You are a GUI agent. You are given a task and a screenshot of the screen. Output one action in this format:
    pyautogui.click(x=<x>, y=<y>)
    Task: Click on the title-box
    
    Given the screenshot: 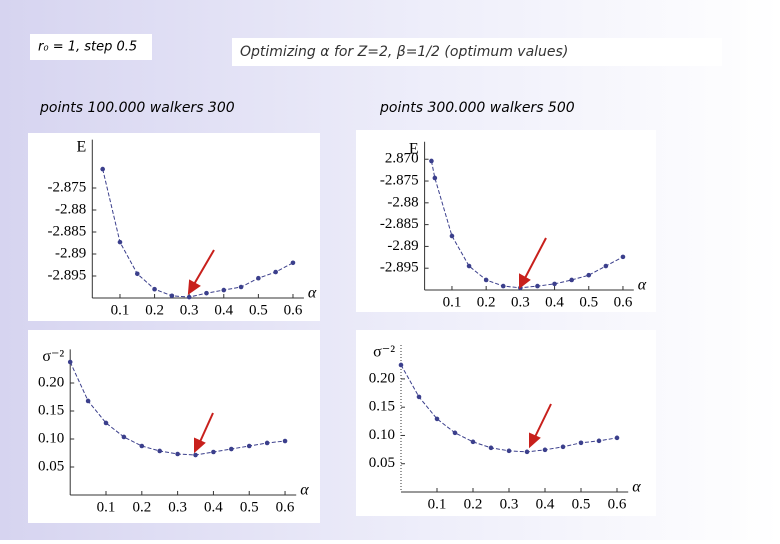 What is the action you would take?
    pyautogui.click(x=477, y=52)
    